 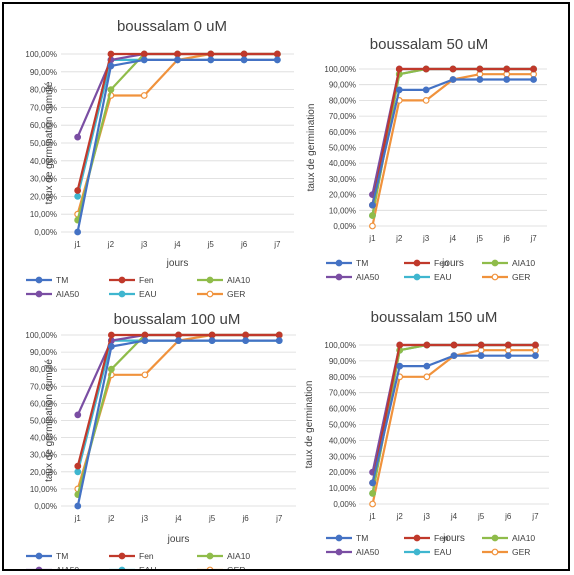 I want to click on y-axis-title: taux de germination, so click(x=311, y=148).